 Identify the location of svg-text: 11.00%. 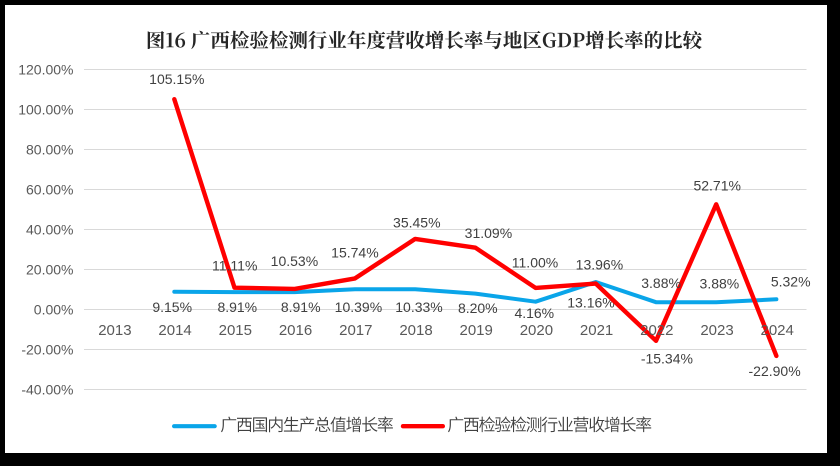
(535, 262).